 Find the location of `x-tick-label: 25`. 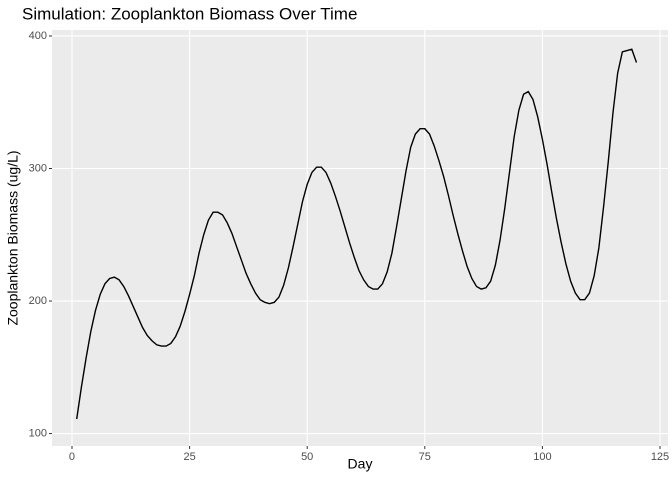

x-tick-label: 25 is located at coordinates (189, 457).